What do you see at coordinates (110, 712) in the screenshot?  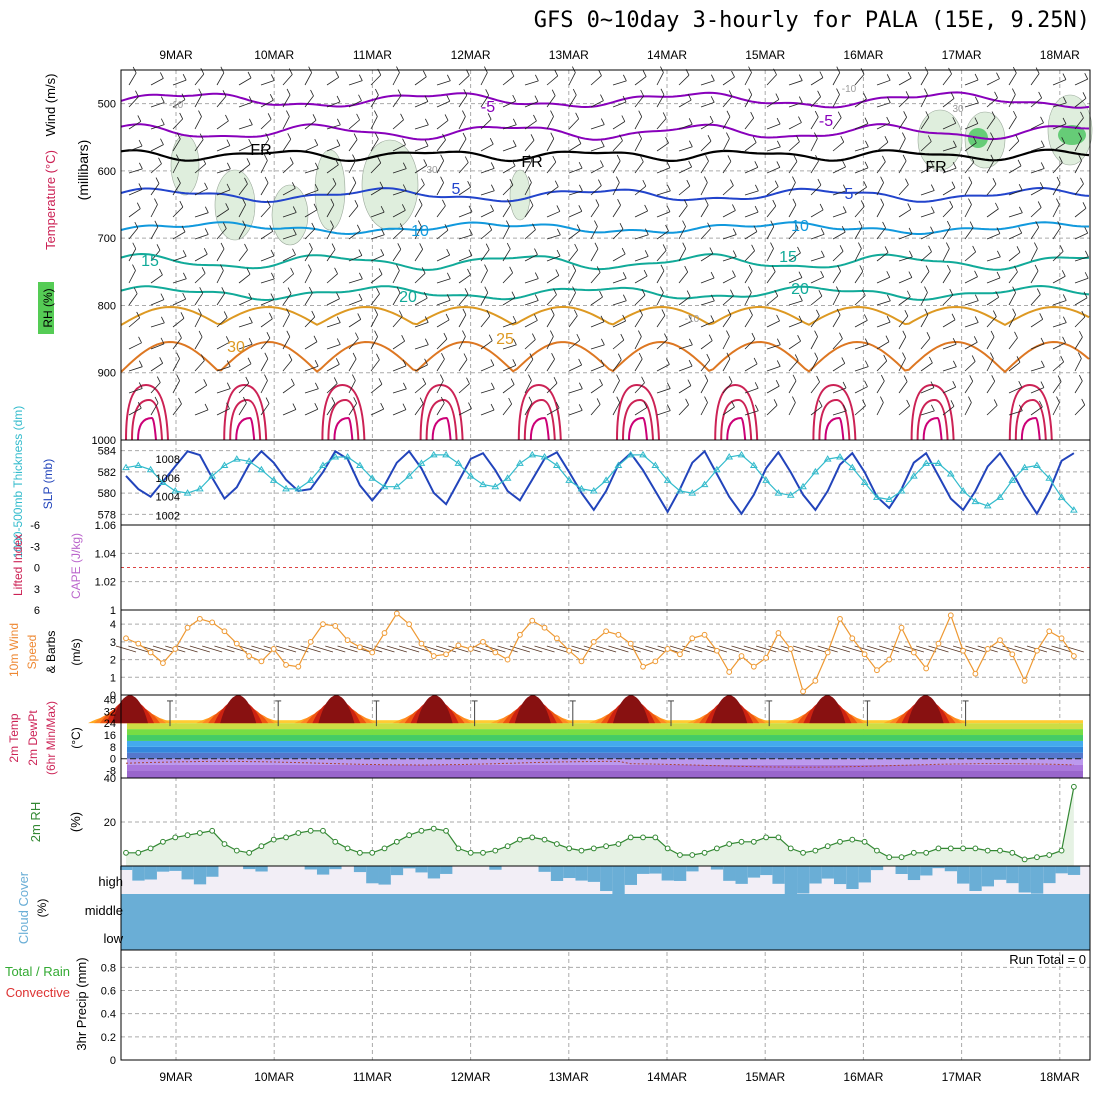 I see `temp-tick: 32` at bounding box center [110, 712].